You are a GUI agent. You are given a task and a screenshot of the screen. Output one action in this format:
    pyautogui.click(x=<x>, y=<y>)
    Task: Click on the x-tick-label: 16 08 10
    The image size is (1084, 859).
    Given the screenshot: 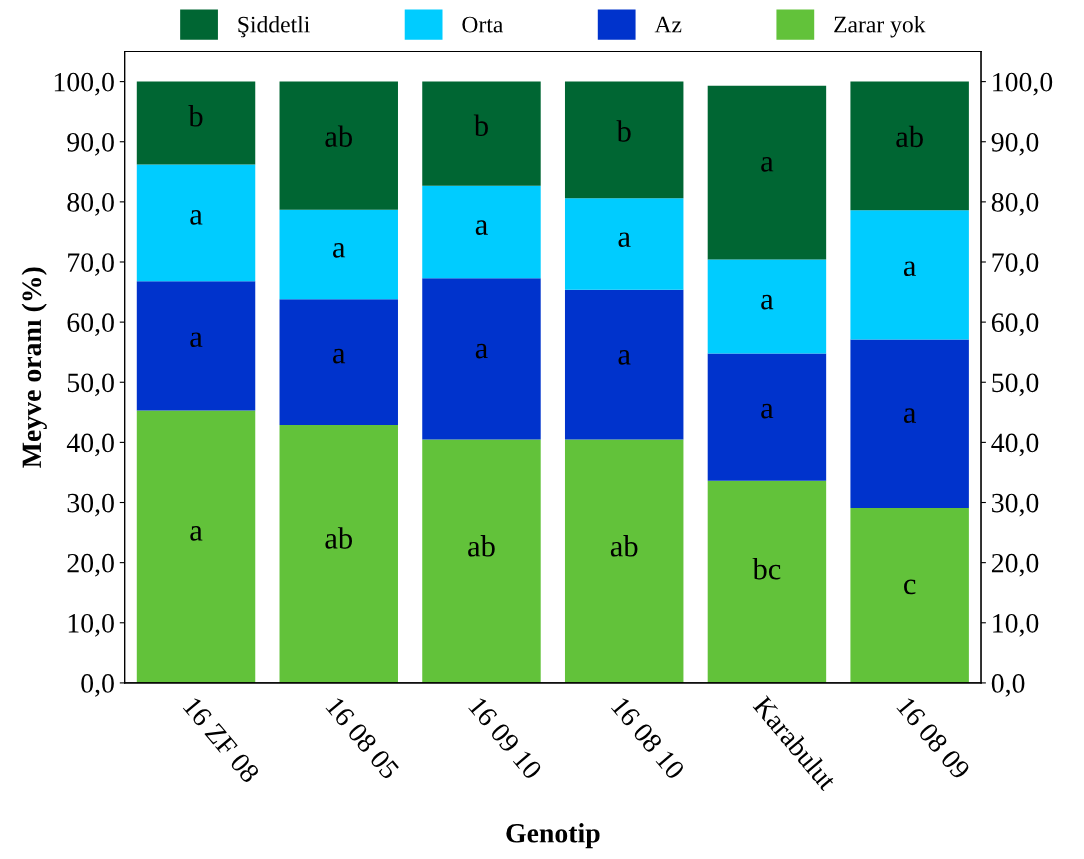 What is the action you would take?
    pyautogui.click(x=648, y=738)
    